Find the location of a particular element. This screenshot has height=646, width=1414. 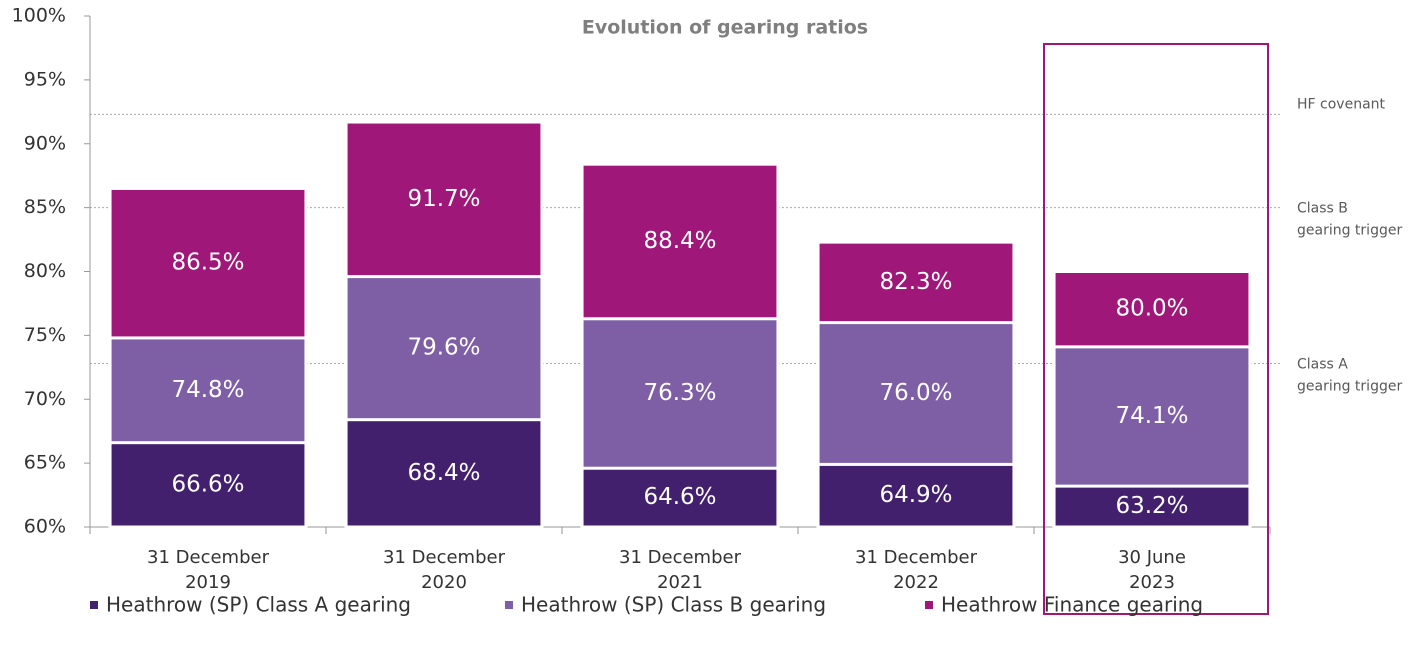

value-label: 76.0% is located at coordinates (915, 393).